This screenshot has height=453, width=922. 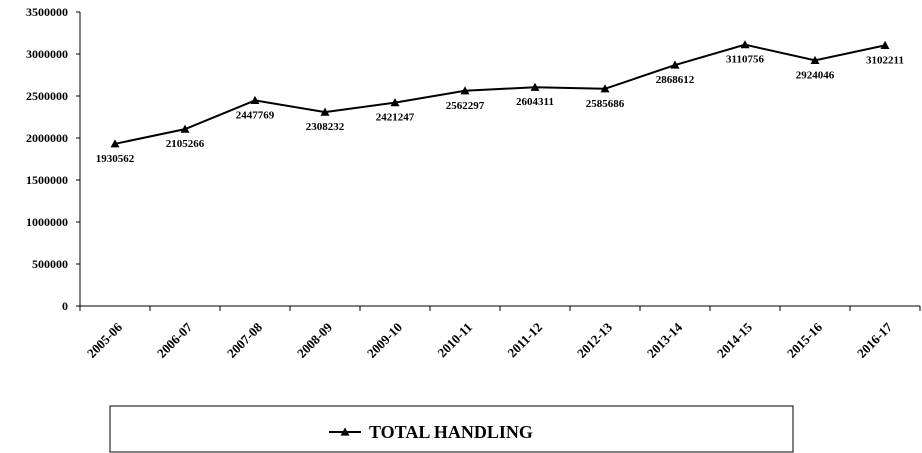 What do you see at coordinates (47, 138) in the screenshot?
I see `y-tick-label: 2000000` at bounding box center [47, 138].